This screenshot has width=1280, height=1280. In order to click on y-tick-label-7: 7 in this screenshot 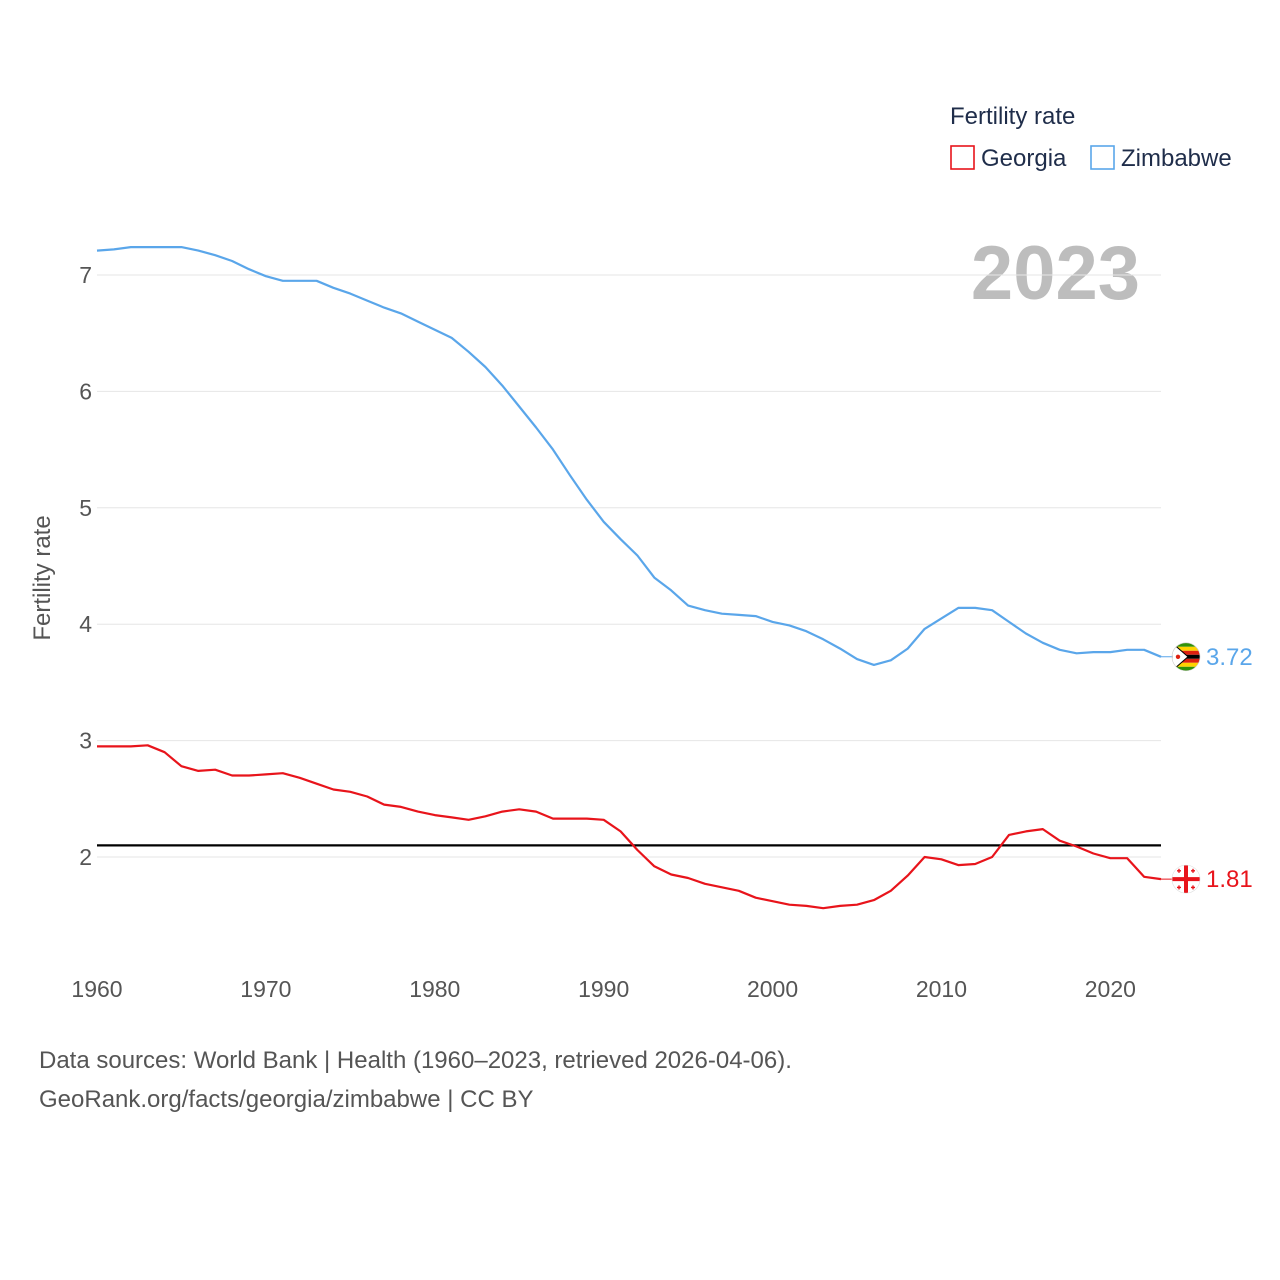, I will do `click(85, 275)`.